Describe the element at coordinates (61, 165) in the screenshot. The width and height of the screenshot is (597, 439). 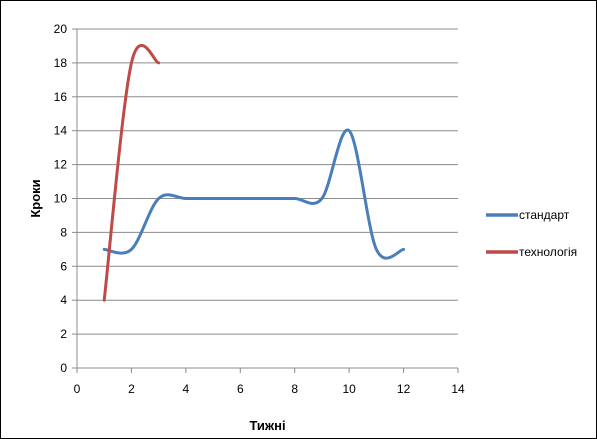
I see `y-tick-label-12: 12` at that location.